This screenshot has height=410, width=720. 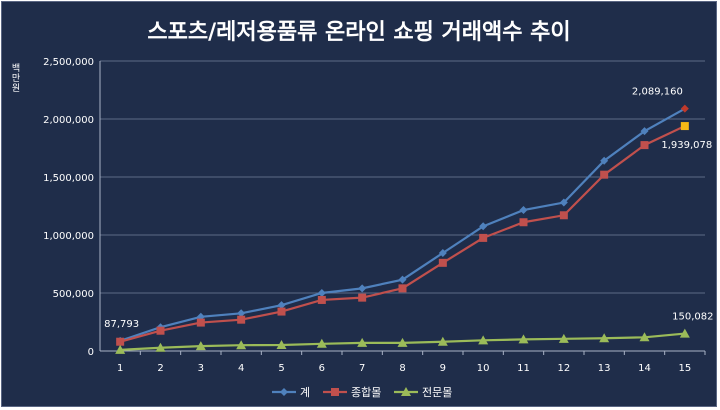 What do you see at coordinates (305, 392) in the screenshot?
I see `legend-label: 계` at bounding box center [305, 392].